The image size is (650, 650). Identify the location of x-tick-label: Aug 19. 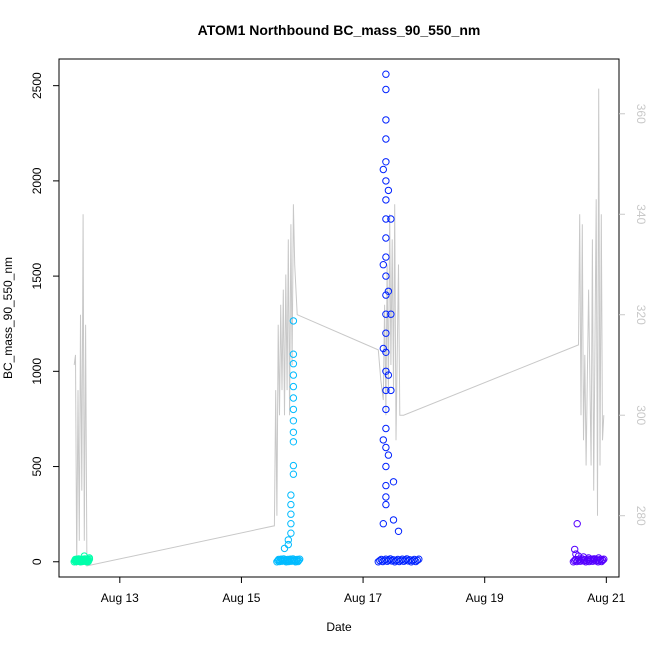
(485, 598).